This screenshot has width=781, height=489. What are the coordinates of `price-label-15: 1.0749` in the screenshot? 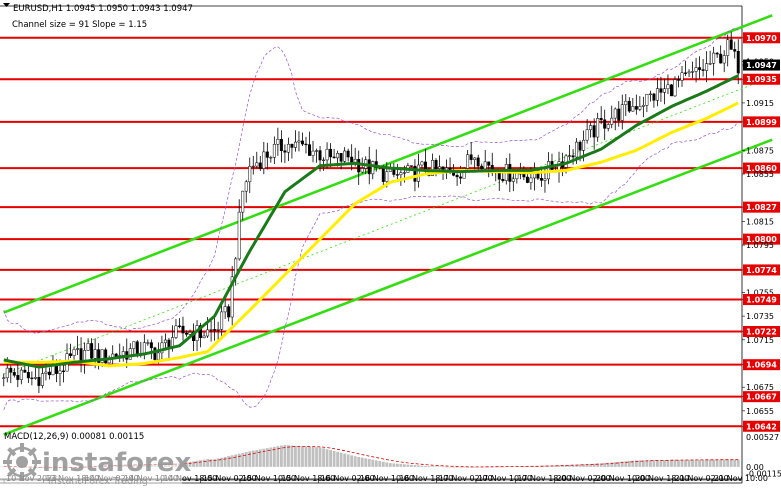 It's located at (761, 300).